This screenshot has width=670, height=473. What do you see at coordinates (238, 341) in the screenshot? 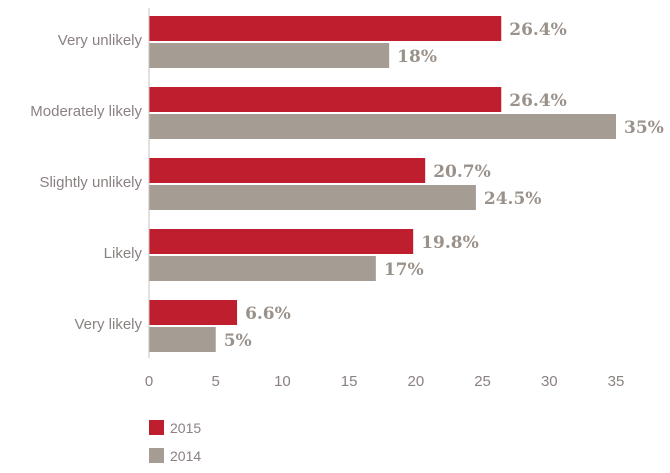
I see `data-label: 5%` at bounding box center [238, 341].